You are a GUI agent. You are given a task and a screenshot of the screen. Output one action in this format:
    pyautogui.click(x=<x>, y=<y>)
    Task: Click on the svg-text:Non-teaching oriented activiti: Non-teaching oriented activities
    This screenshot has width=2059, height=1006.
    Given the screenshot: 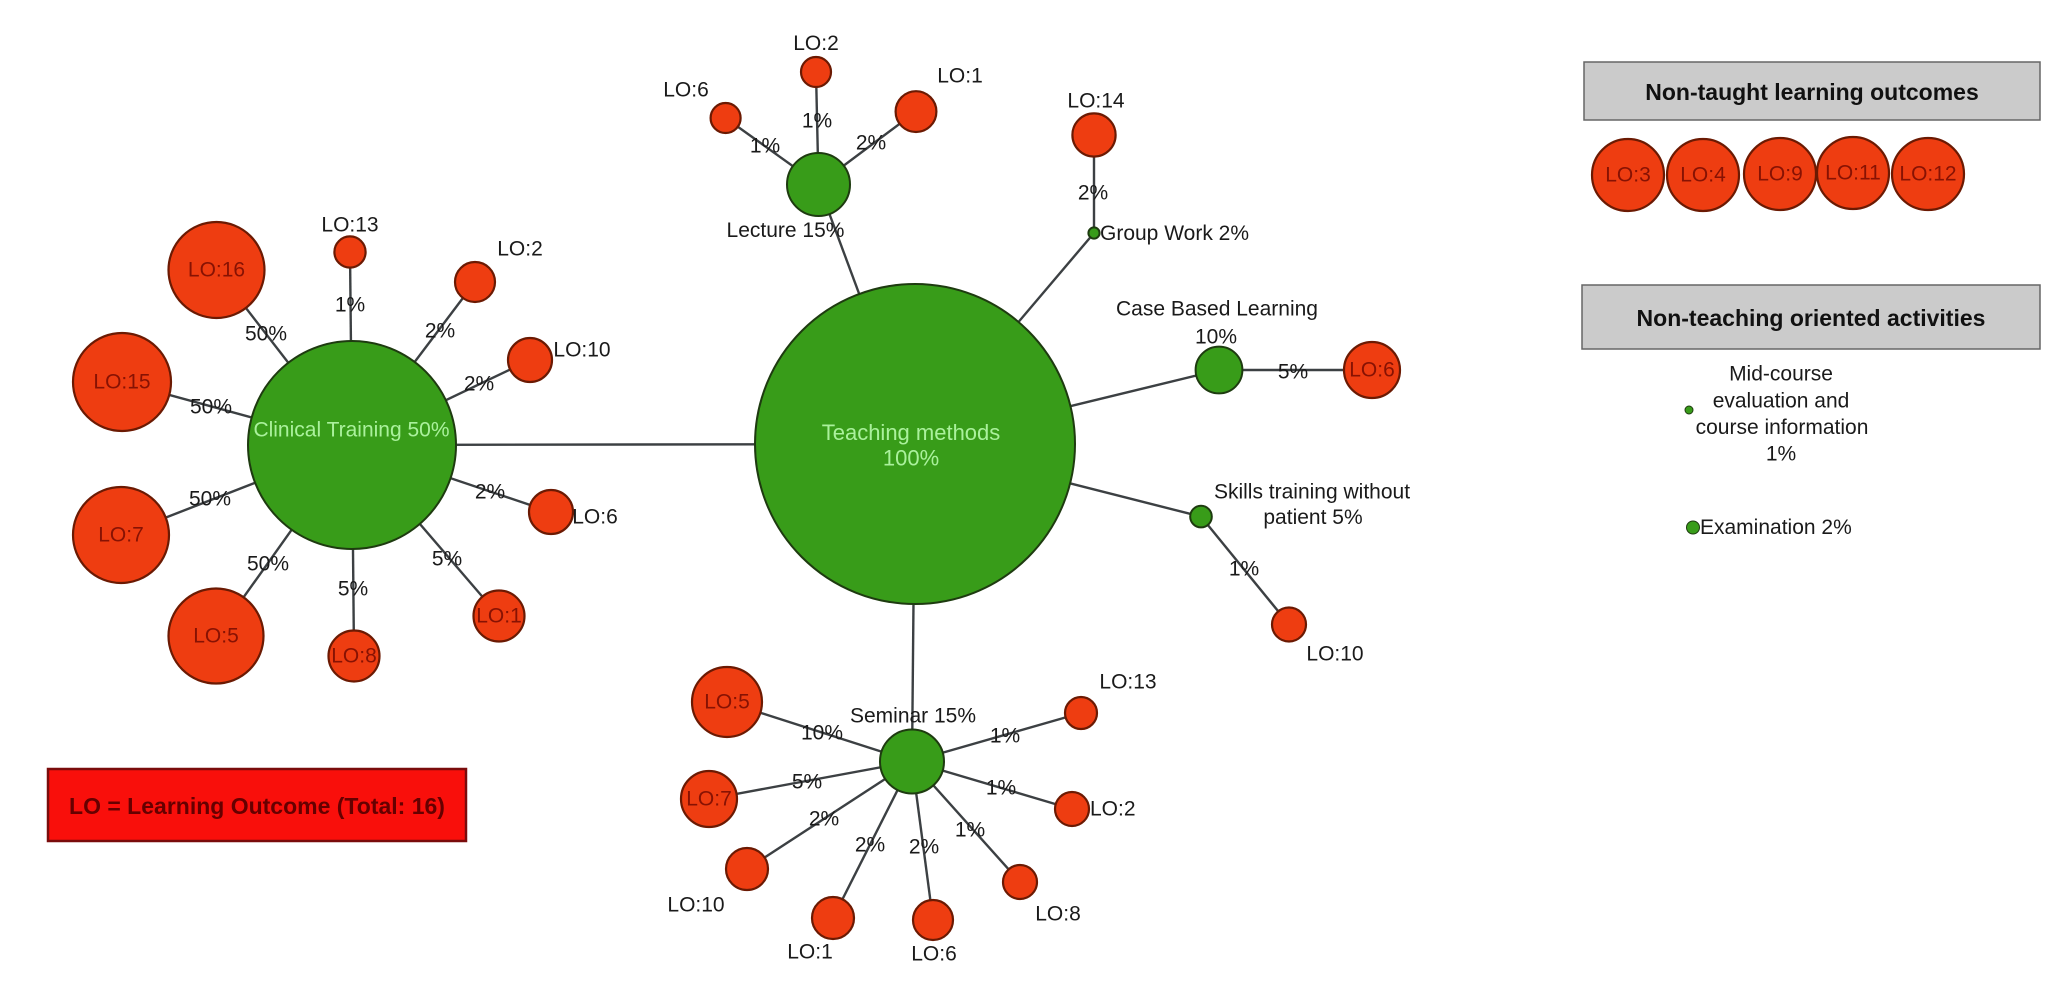 What is the action you would take?
    pyautogui.click(x=1811, y=318)
    